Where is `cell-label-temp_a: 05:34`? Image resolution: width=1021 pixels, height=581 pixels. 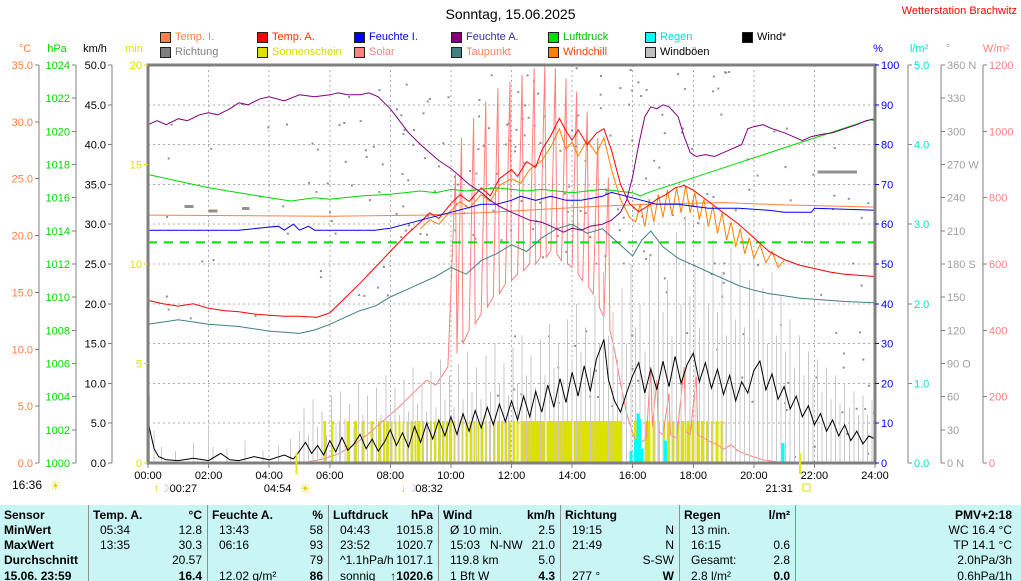 cell-label-temp_a: 05:34 is located at coordinates (115, 530).